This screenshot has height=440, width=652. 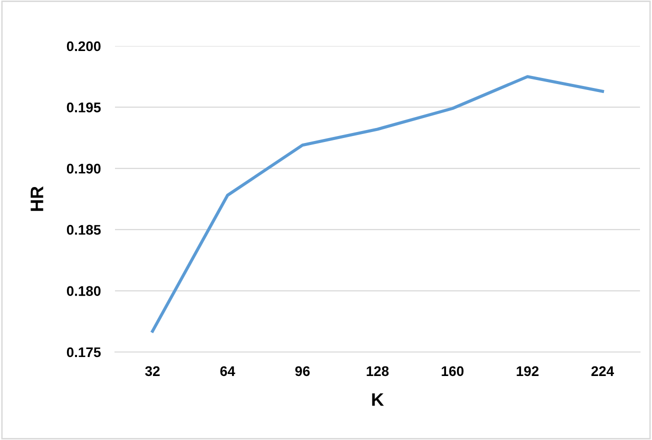 I want to click on x-tick-label: 128, so click(x=377, y=371).